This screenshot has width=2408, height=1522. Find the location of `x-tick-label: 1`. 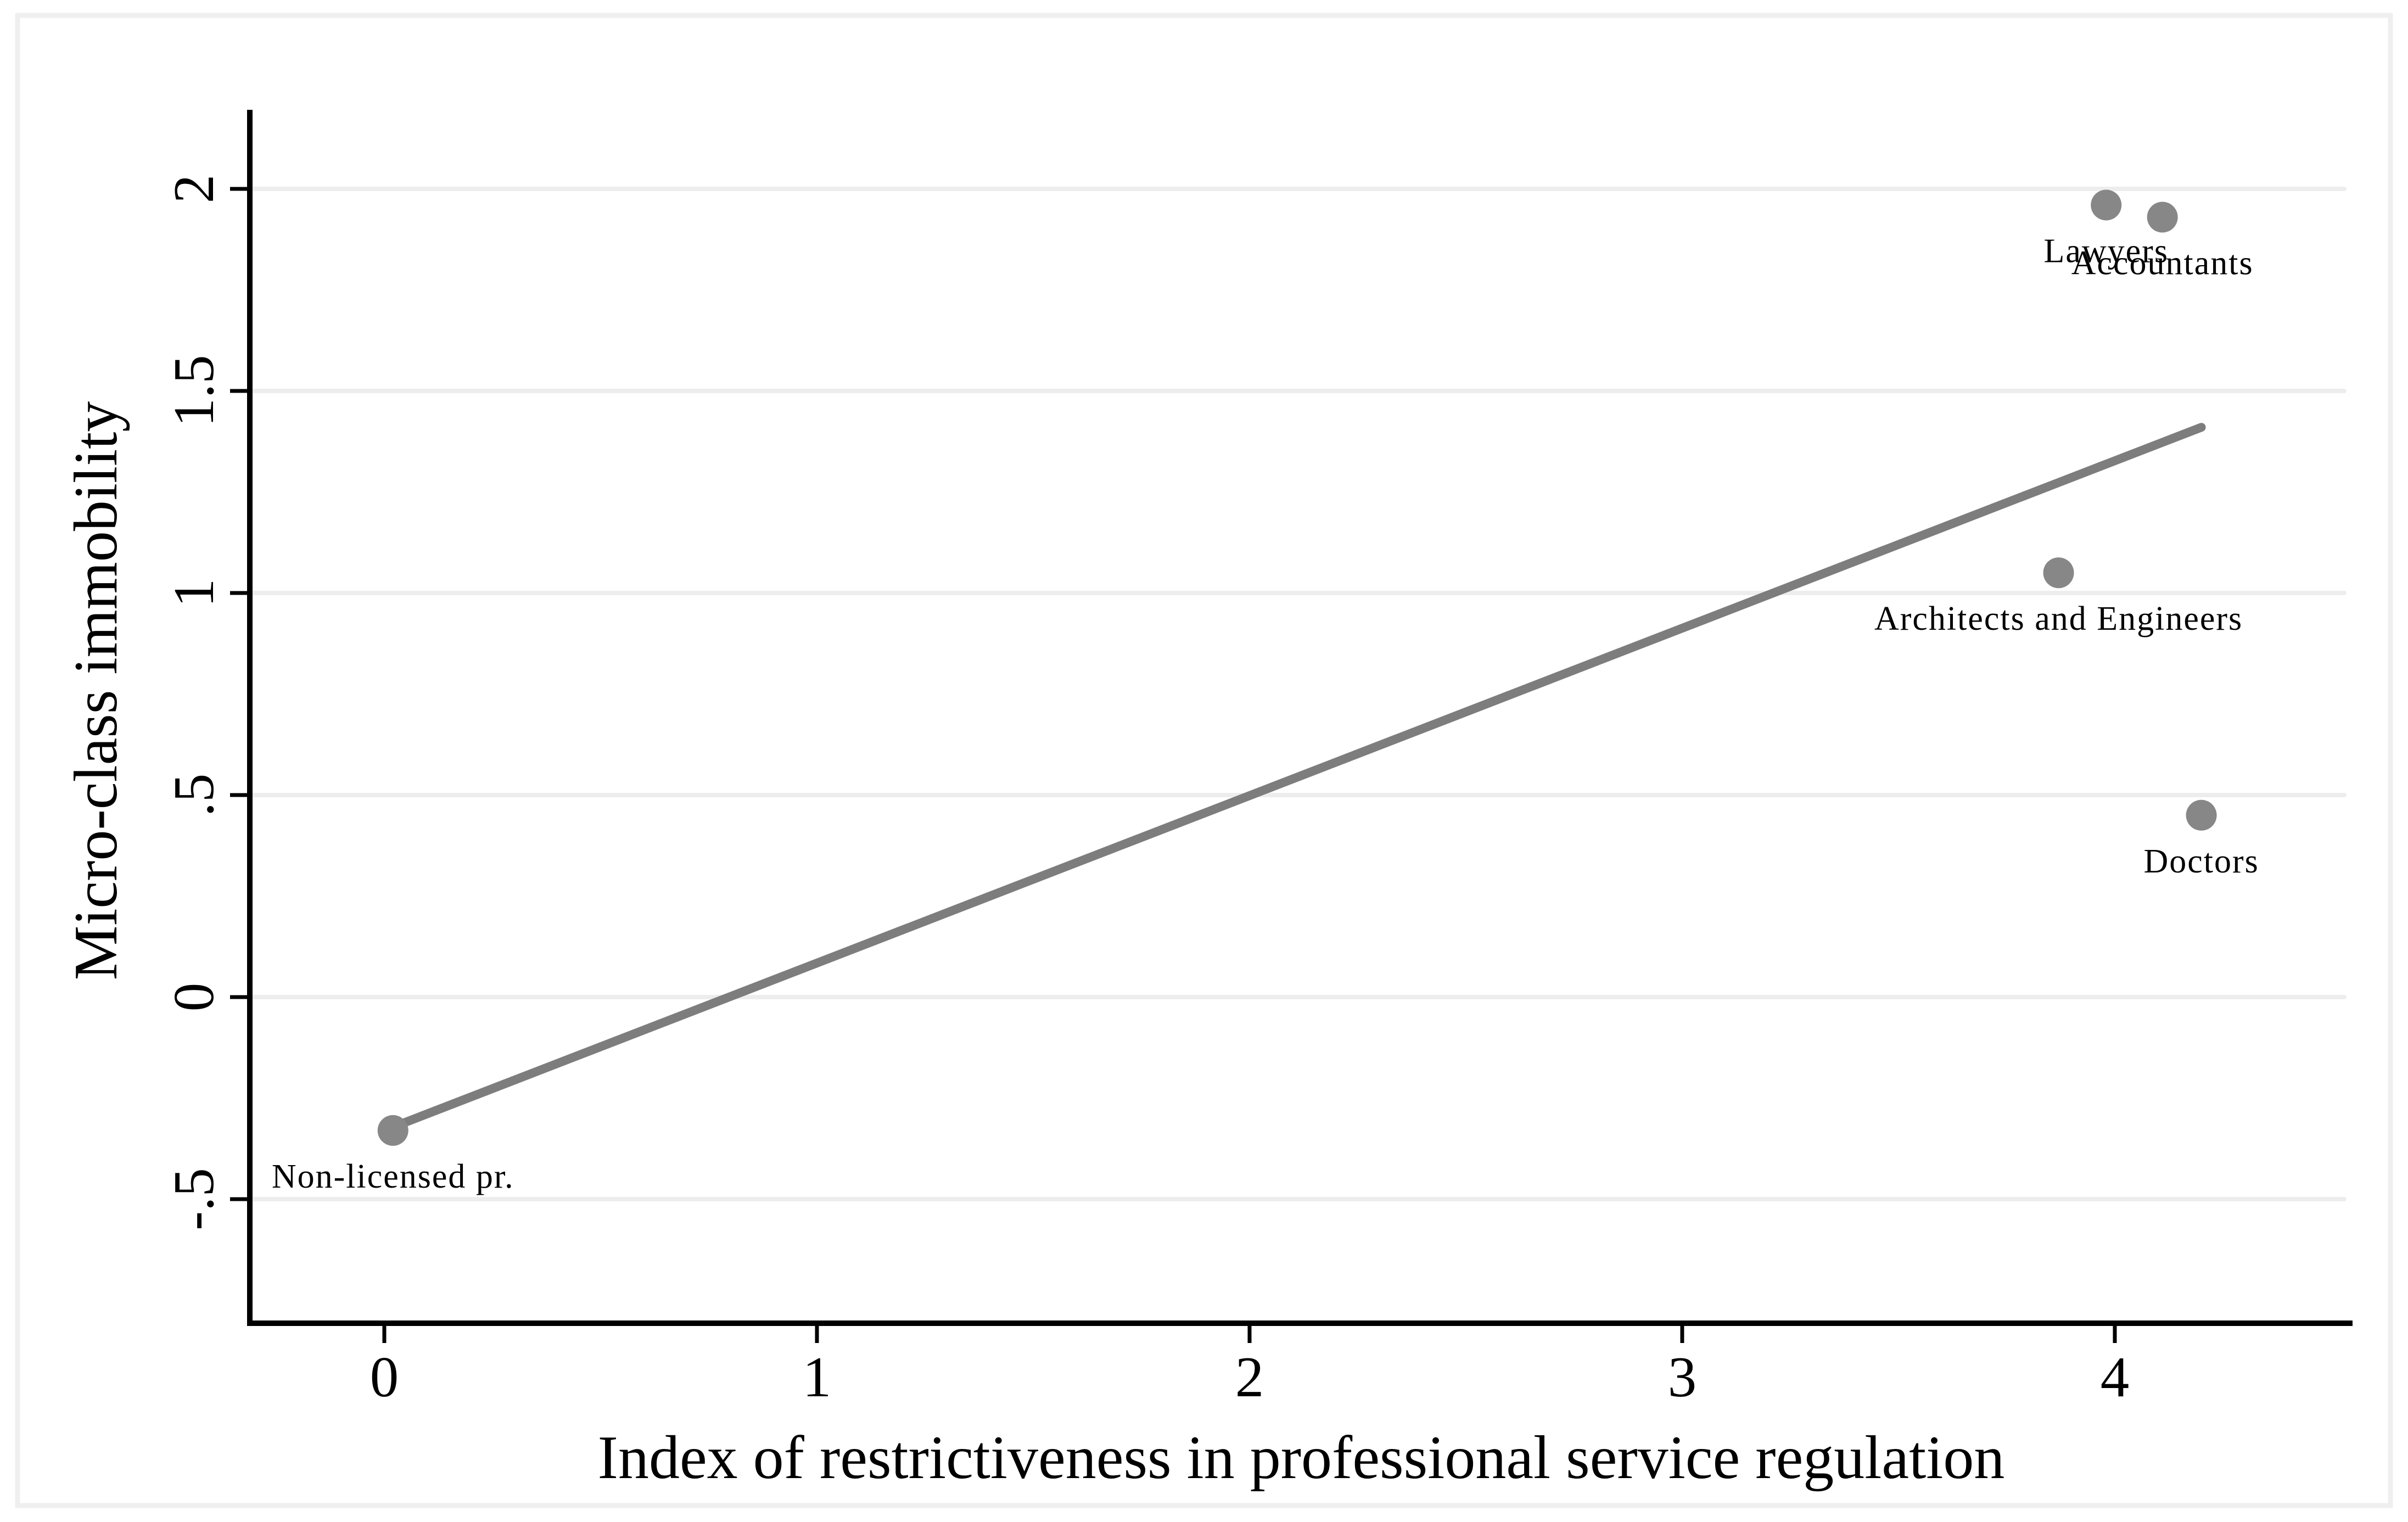

x-tick-label: 1 is located at coordinates (817, 1377).